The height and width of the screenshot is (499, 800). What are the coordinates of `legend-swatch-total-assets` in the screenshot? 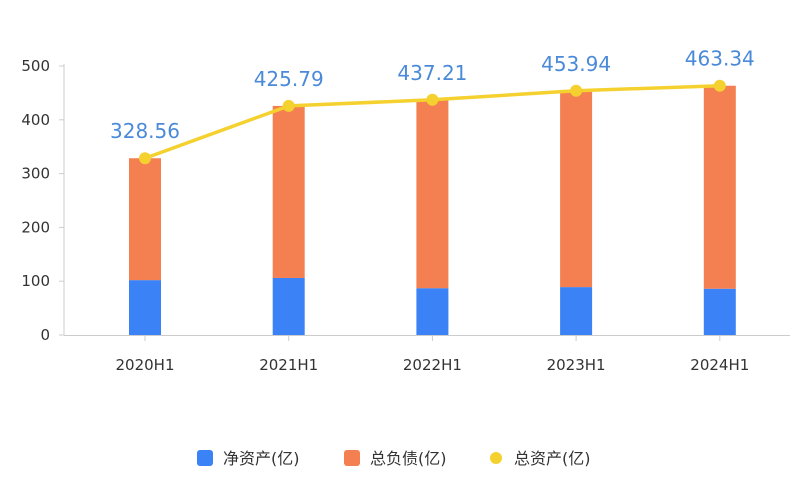 It's located at (496, 458).